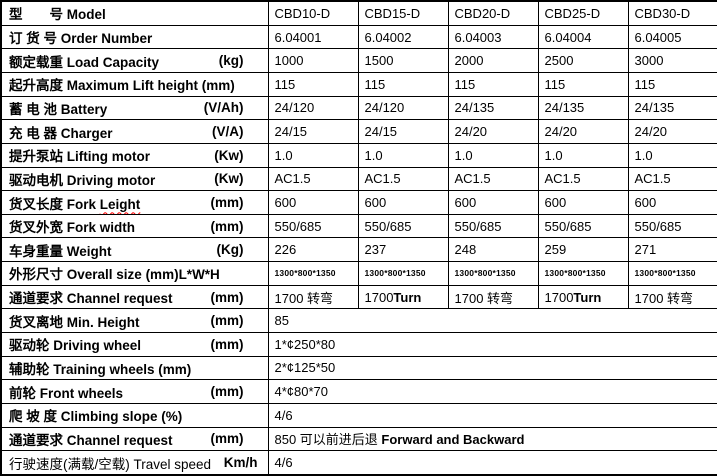  I want to click on row-label-text: 外形尺寸 Overall size (mm)L*W*H, so click(114, 273).